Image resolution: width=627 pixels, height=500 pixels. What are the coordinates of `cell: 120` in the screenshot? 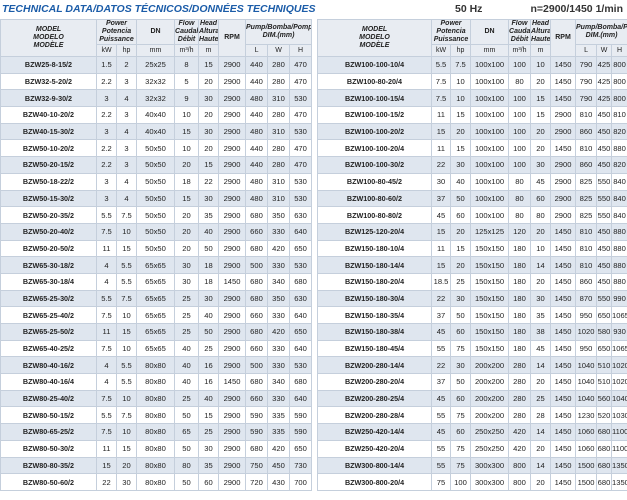 It's located at (520, 231).